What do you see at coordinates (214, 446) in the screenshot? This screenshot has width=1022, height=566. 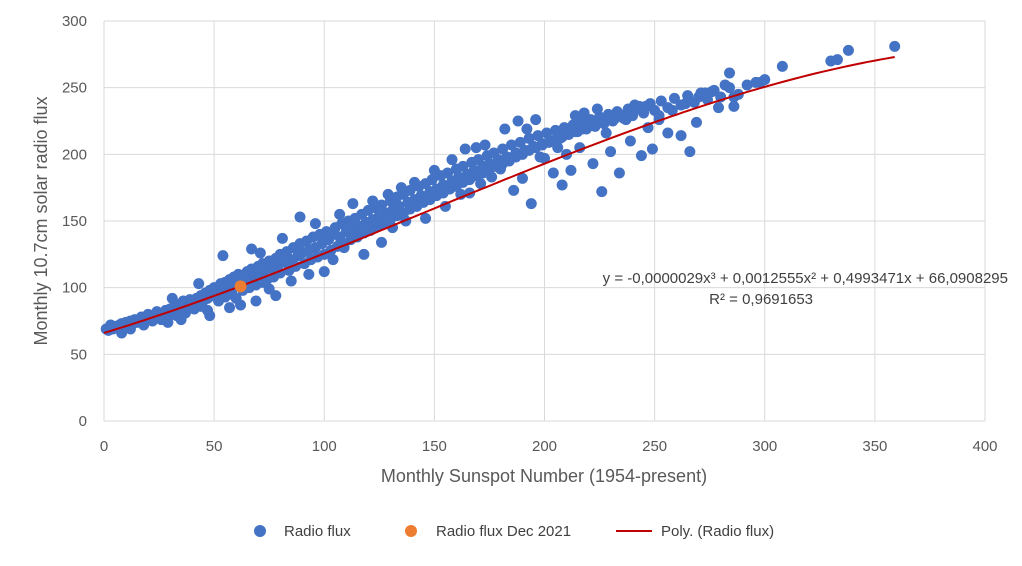 I see `x-tick-label: 50` at bounding box center [214, 446].